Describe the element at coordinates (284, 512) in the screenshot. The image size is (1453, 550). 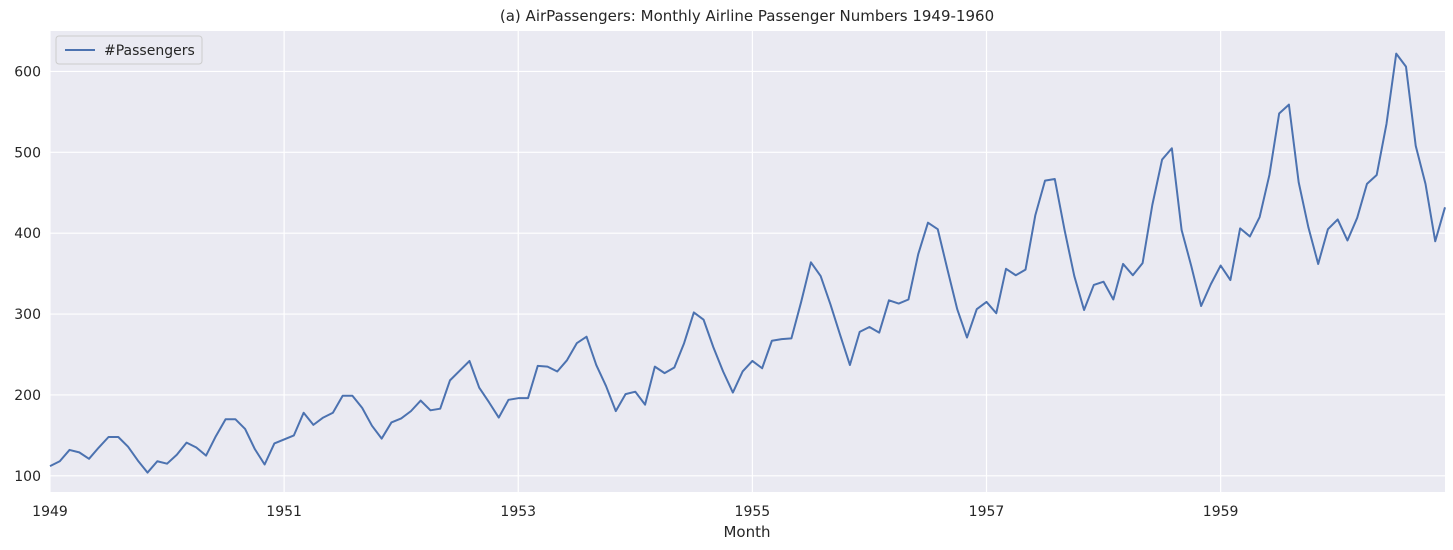
I see `x-tick-label: 1951` at that location.